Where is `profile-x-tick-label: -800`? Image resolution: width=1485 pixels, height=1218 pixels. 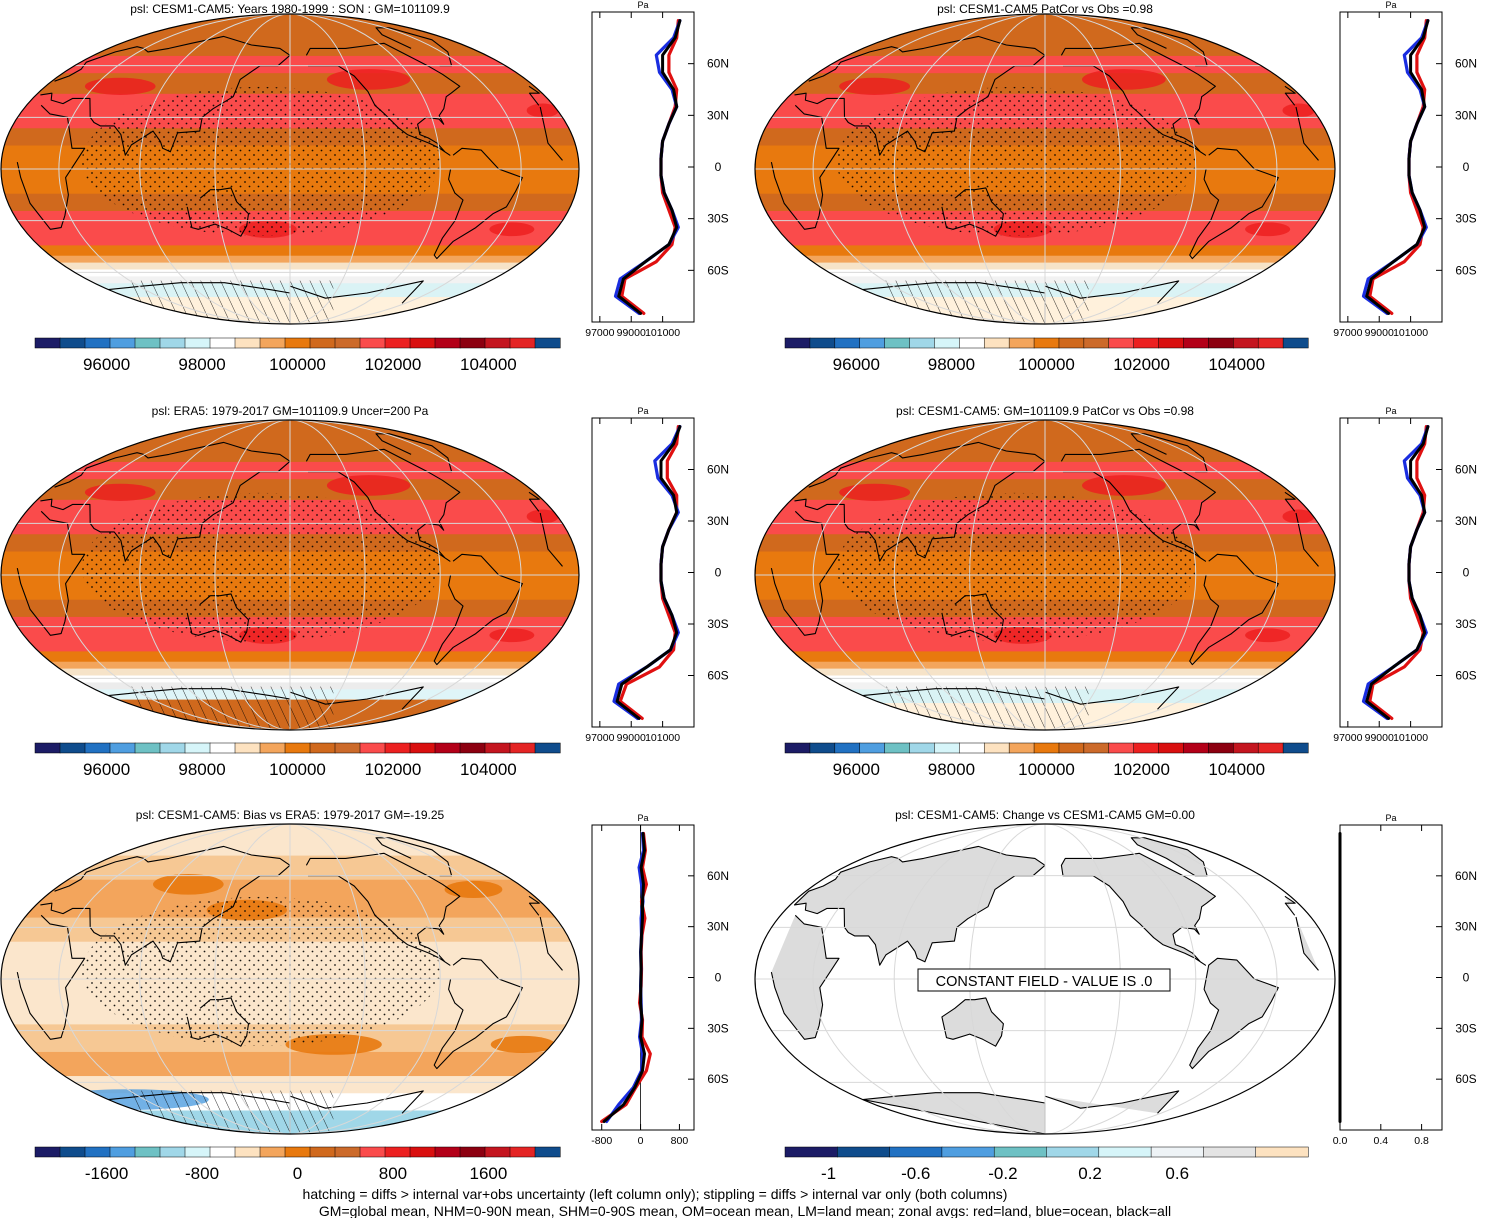 profile-x-tick-label: -800 is located at coordinates (601, 1141).